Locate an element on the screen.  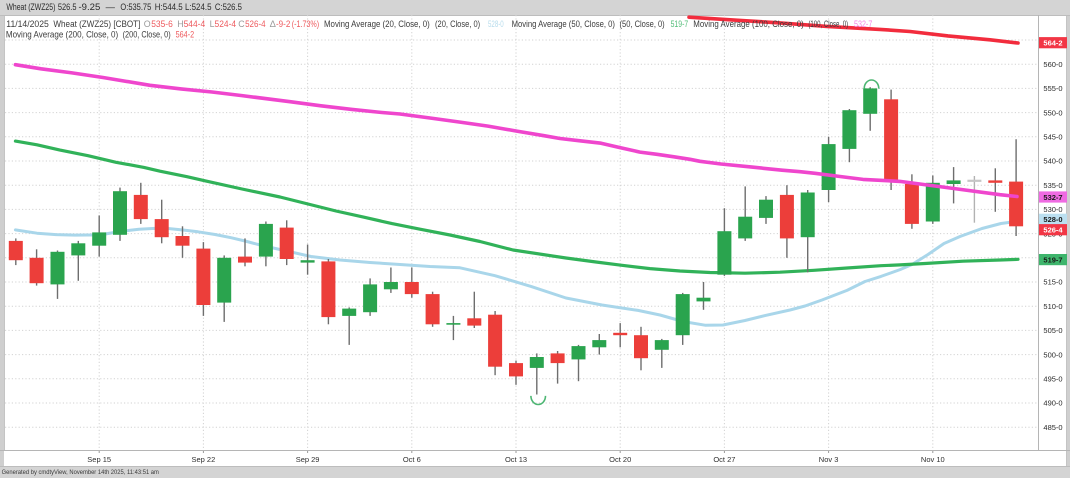
svg-text: 11/14/2025 is located at coordinates (27, 24).